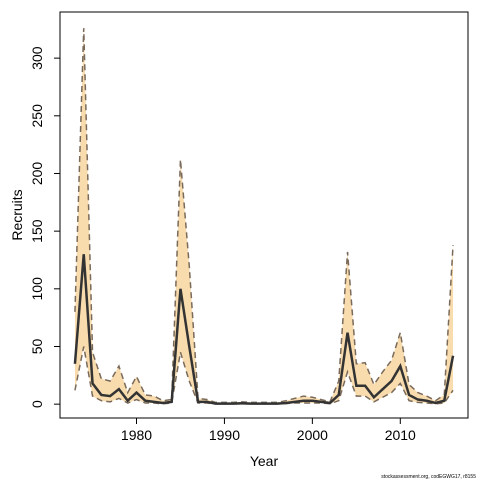  What do you see at coordinates (224, 435) in the screenshot?
I see `x-tick-label: 1990` at bounding box center [224, 435].